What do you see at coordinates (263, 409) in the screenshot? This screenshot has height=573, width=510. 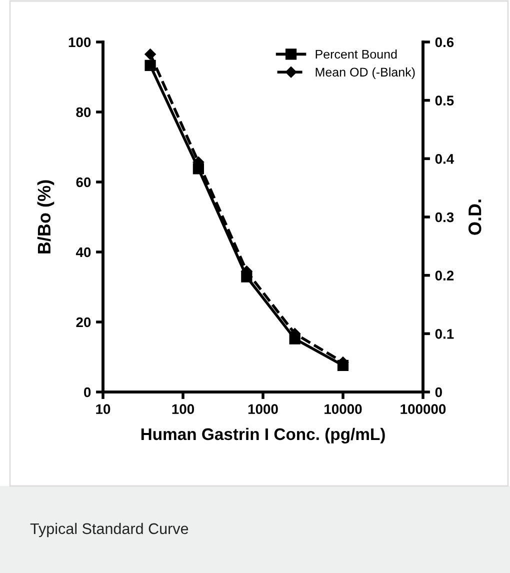 I see `x-tick-label: 1000` at bounding box center [263, 409].